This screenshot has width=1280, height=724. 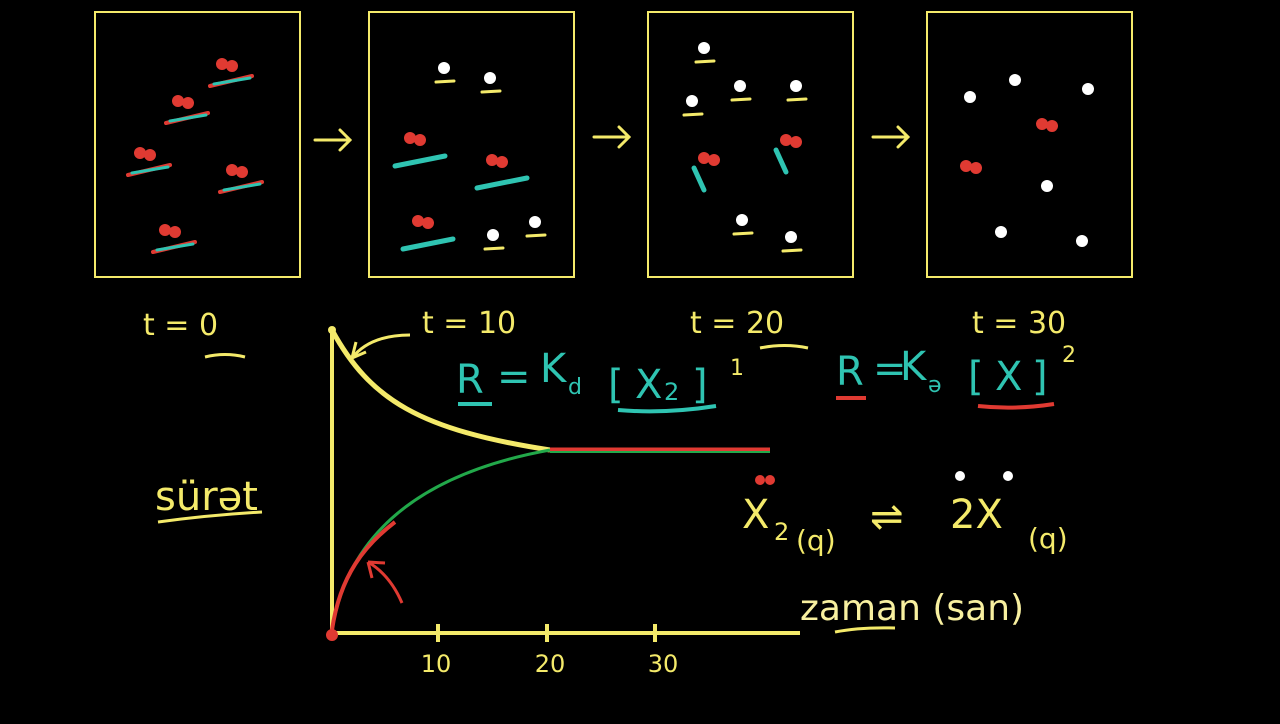 I want to click on x-tick-label: 30, so click(x=663, y=664).